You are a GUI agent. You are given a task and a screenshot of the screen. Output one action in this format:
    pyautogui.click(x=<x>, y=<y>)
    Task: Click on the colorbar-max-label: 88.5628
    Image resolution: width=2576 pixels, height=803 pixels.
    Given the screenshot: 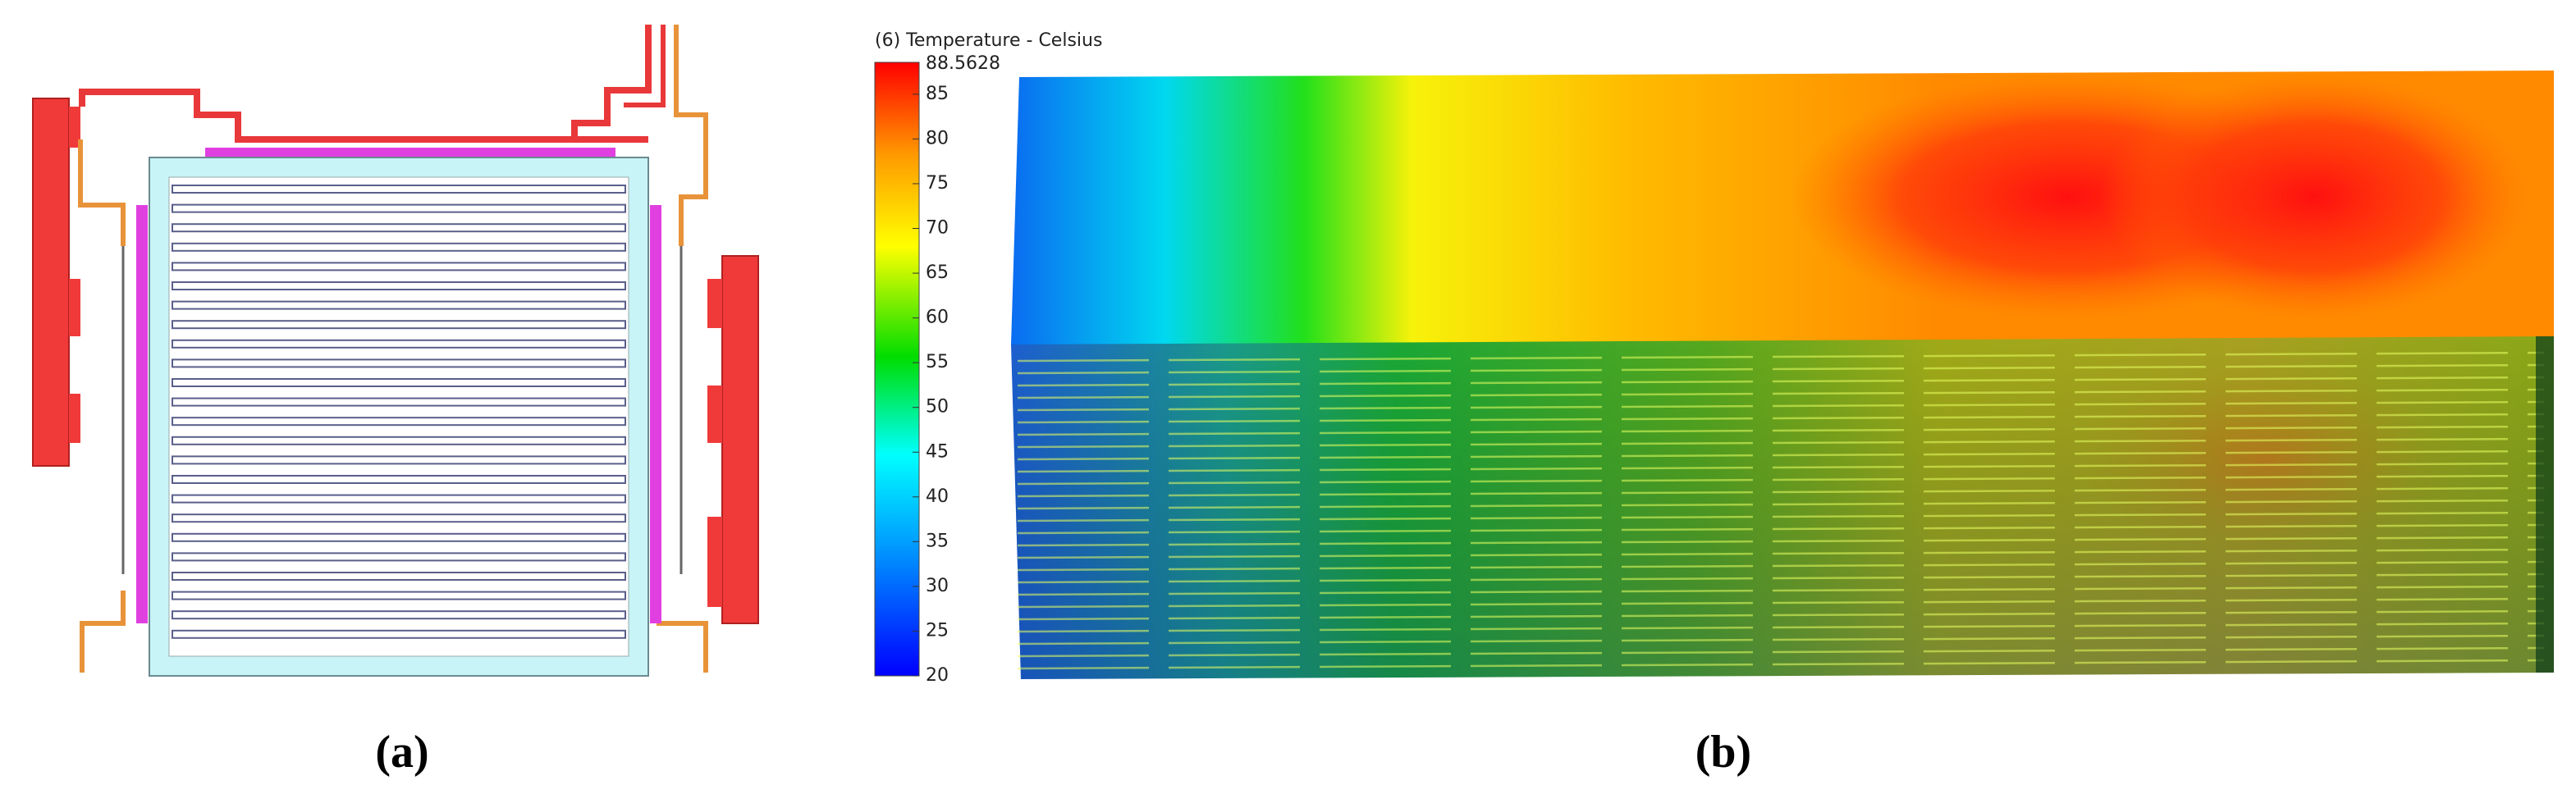 What is the action you would take?
    pyautogui.click(x=963, y=63)
    